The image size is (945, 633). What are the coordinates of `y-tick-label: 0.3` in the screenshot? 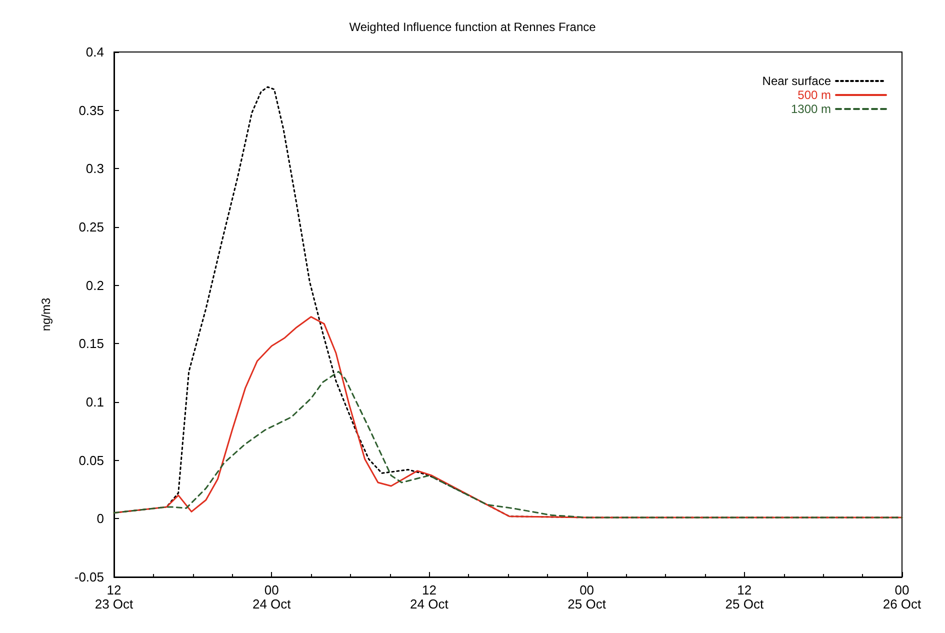 It's located at (95, 168).